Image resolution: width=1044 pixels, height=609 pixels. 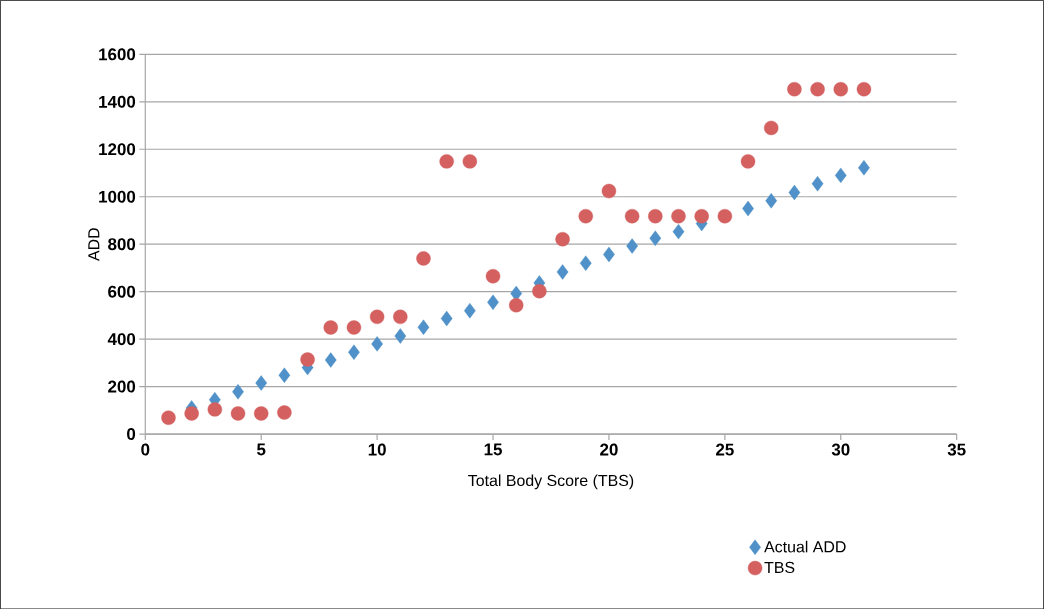 What do you see at coordinates (122, 386) in the screenshot?
I see `y-tick-label: 200` at bounding box center [122, 386].